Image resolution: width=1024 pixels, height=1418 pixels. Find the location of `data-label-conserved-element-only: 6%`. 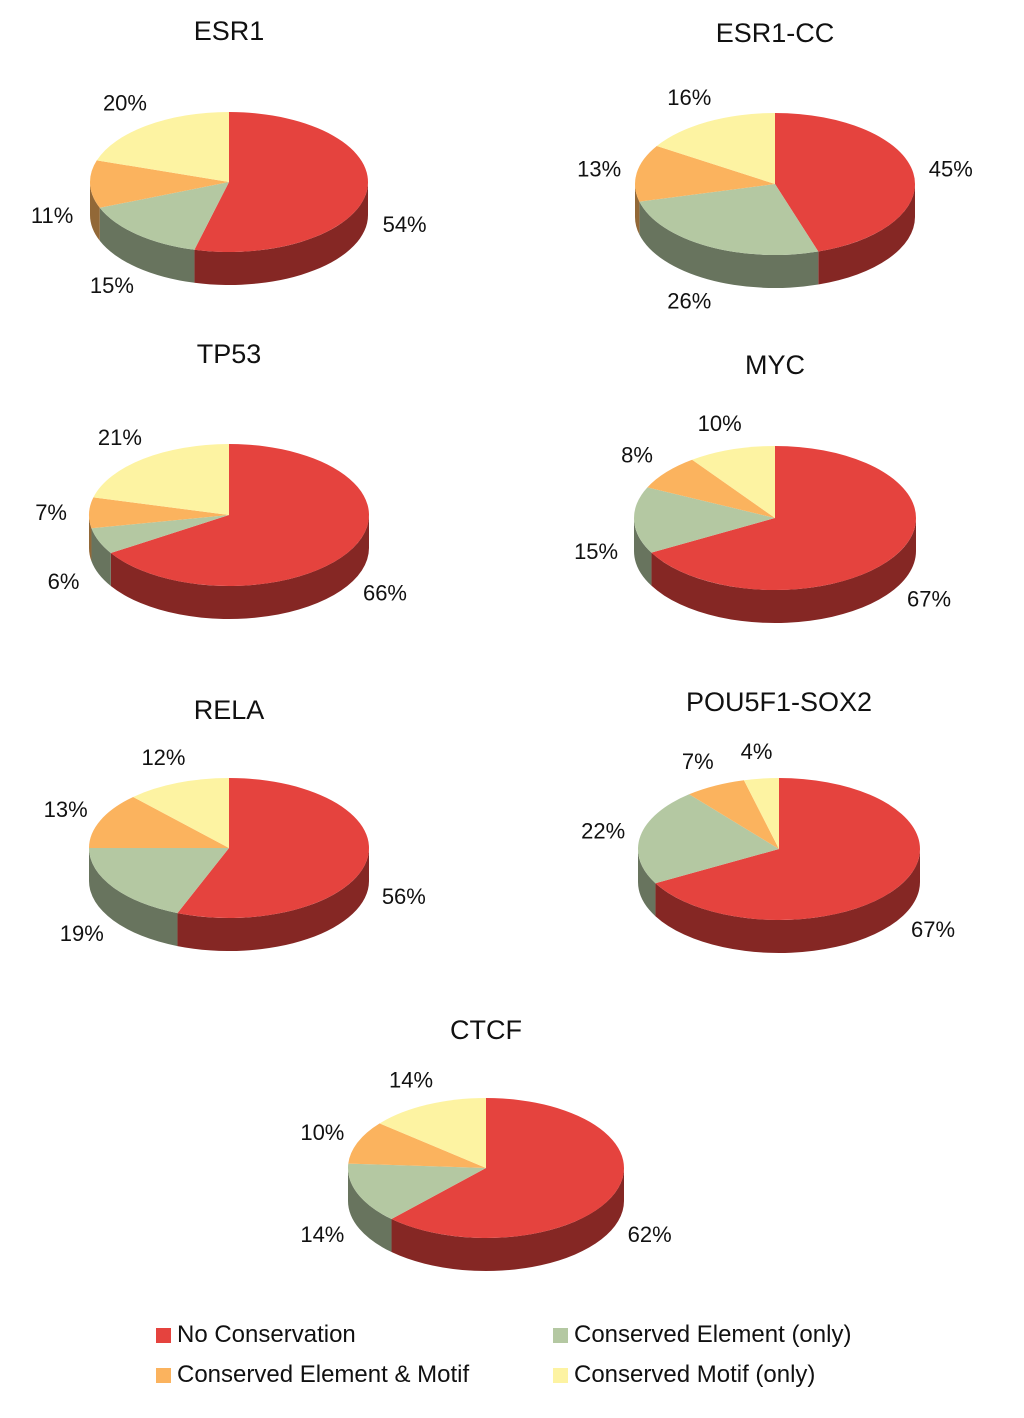

data-label-conserved-element-only: 6% is located at coordinates (64, 581).